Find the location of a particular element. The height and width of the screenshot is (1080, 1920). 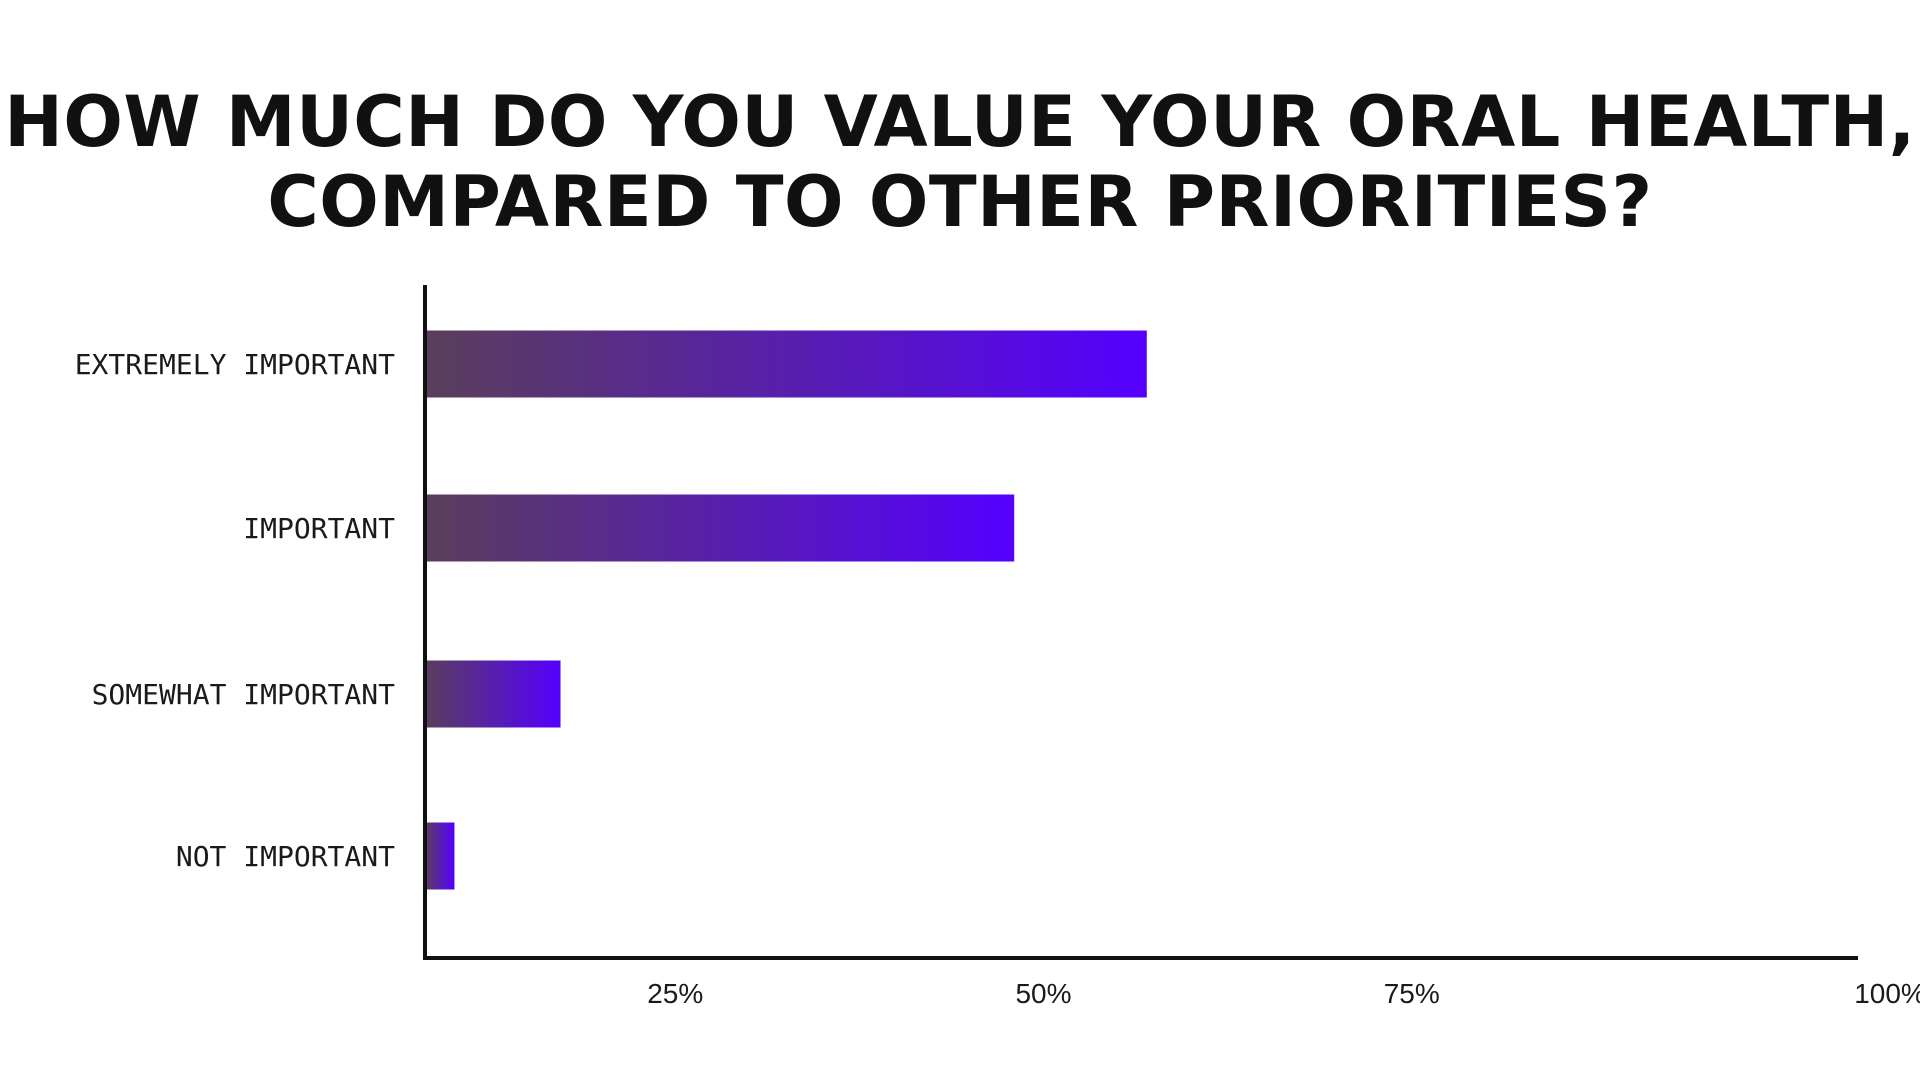

x-tick-label: 100% is located at coordinates (1887, 993).